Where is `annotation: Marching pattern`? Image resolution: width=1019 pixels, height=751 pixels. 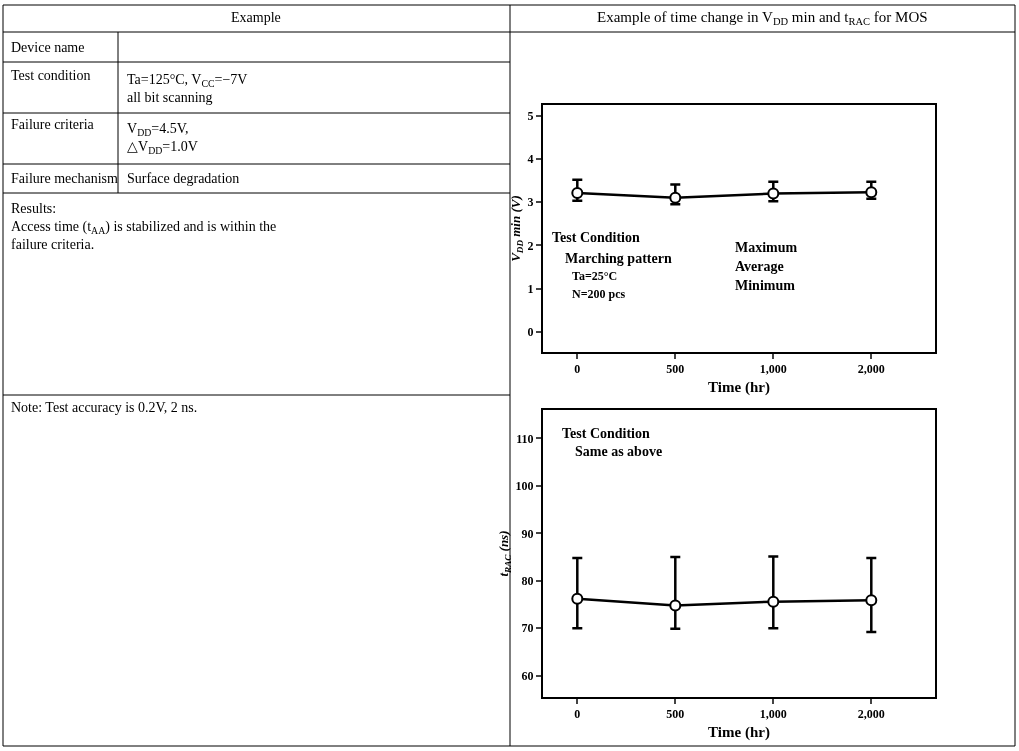 annotation: Marching pattern is located at coordinates (618, 258).